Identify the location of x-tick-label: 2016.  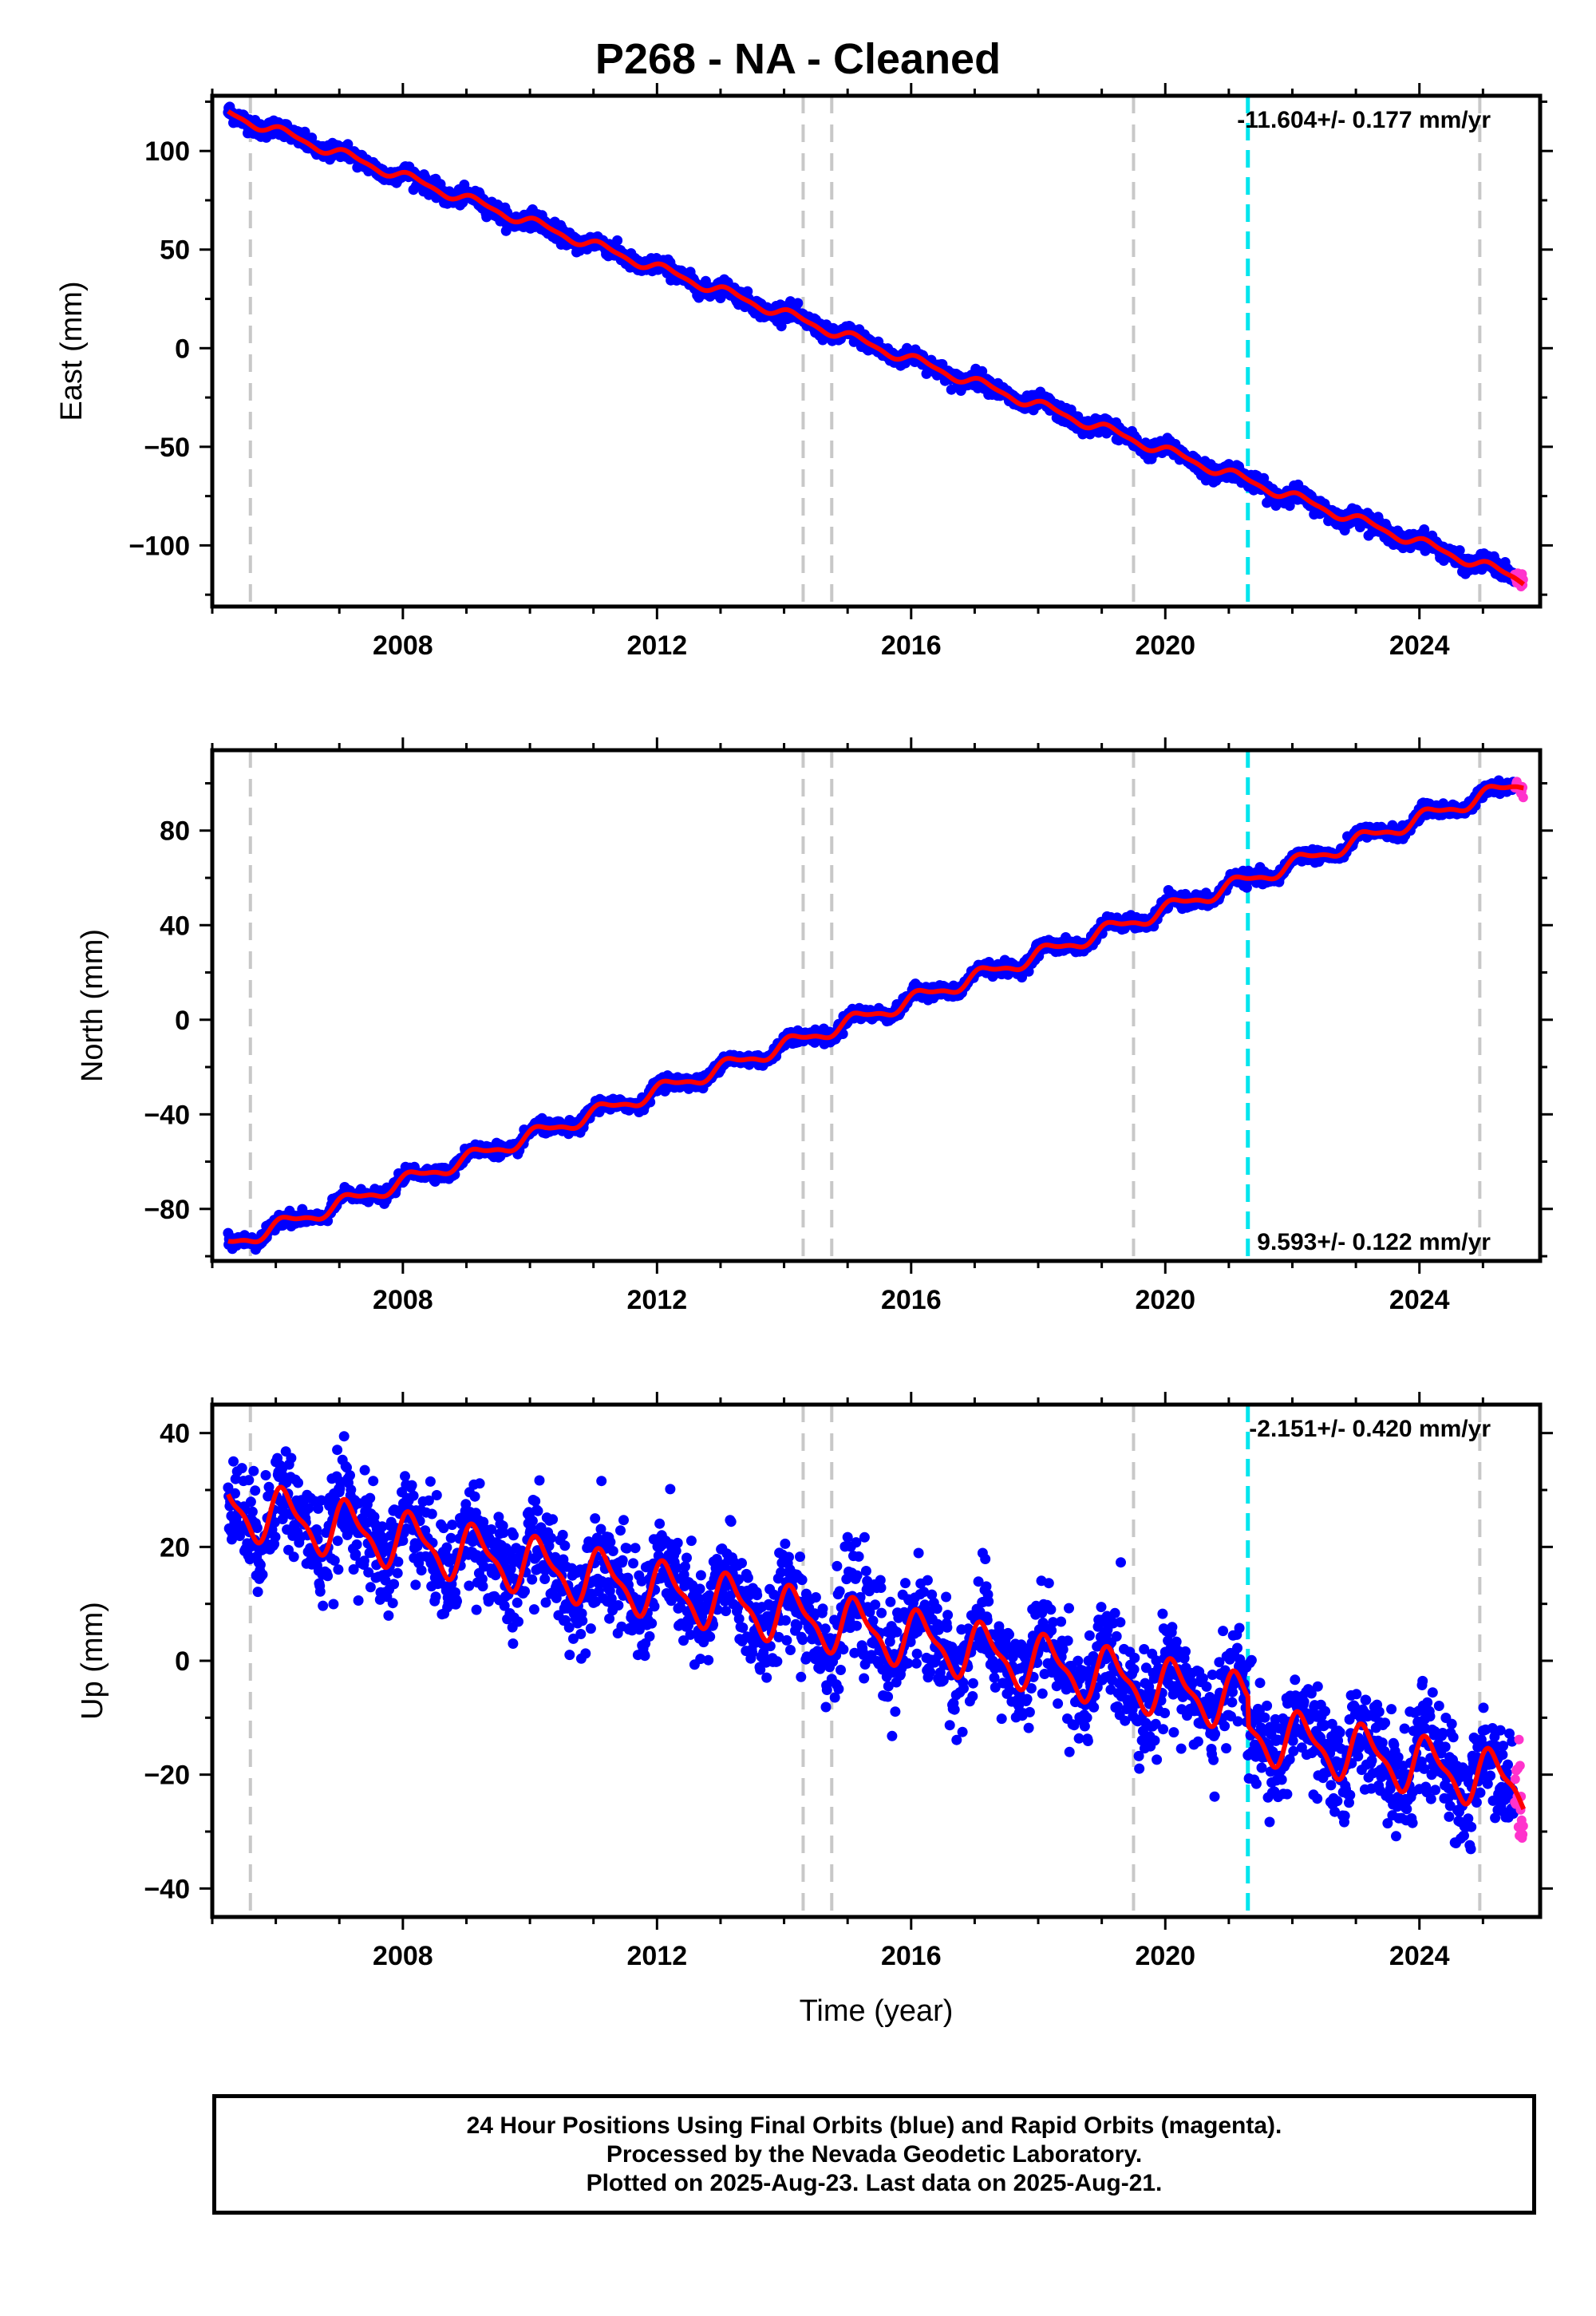
(911, 645).